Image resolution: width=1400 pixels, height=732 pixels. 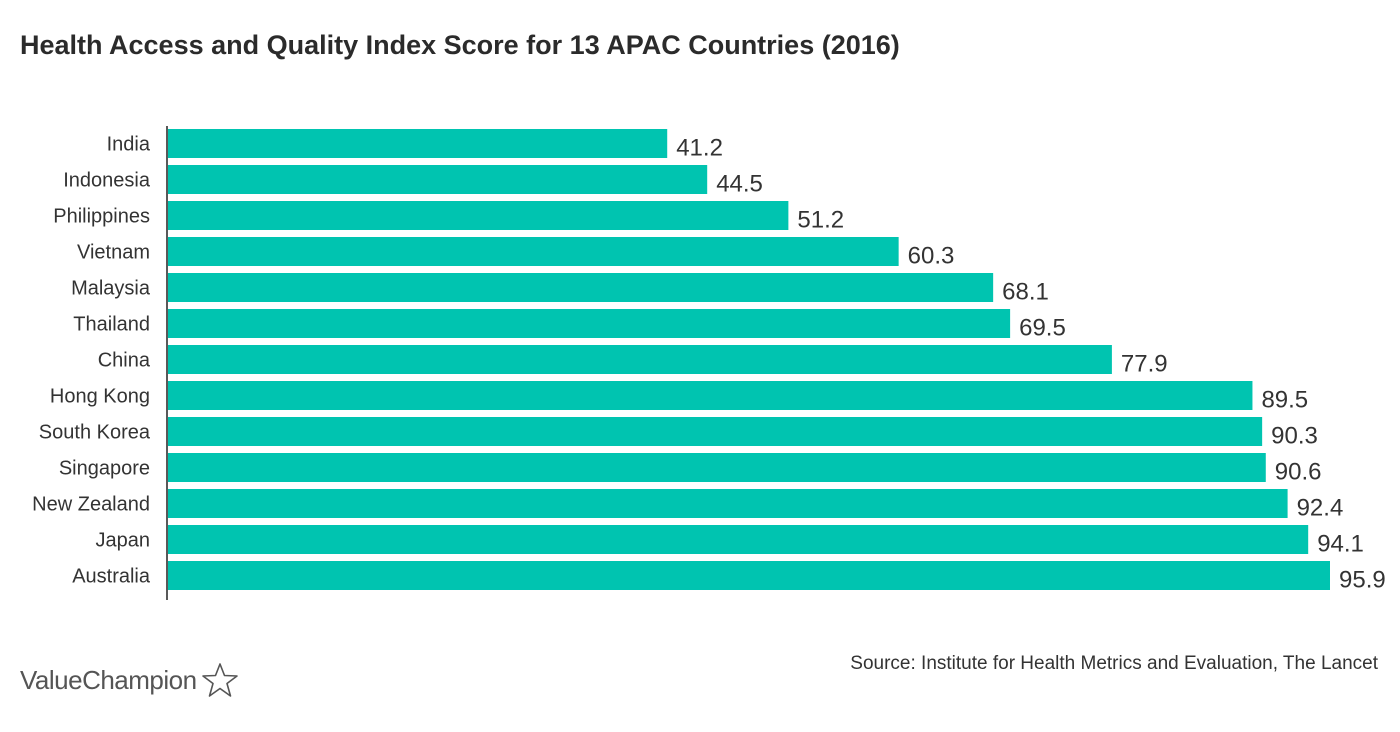 What do you see at coordinates (699, 148) in the screenshot?
I see `value-label: 41.2` at bounding box center [699, 148].